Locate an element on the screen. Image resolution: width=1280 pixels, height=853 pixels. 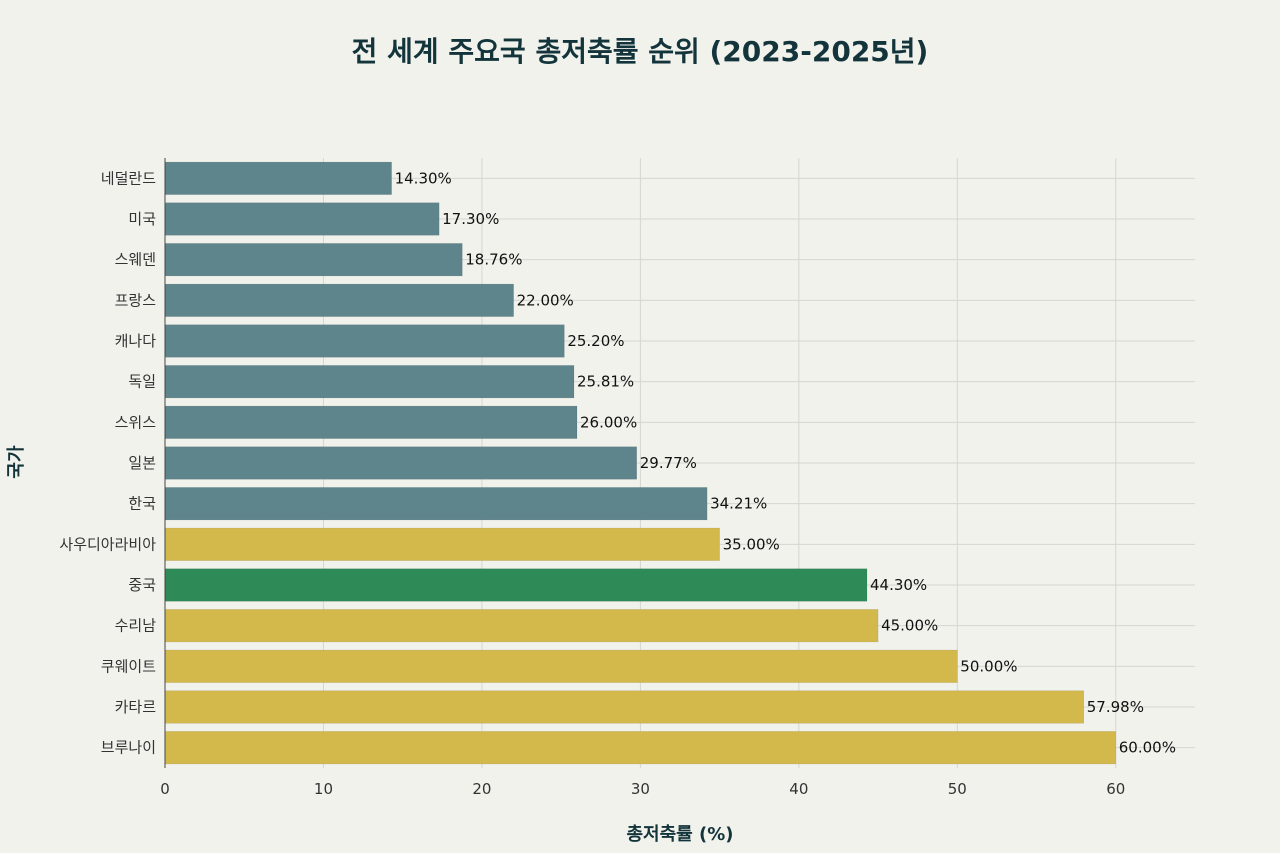
bar-value-label: 14.30% is located at coordinates (423, 178).